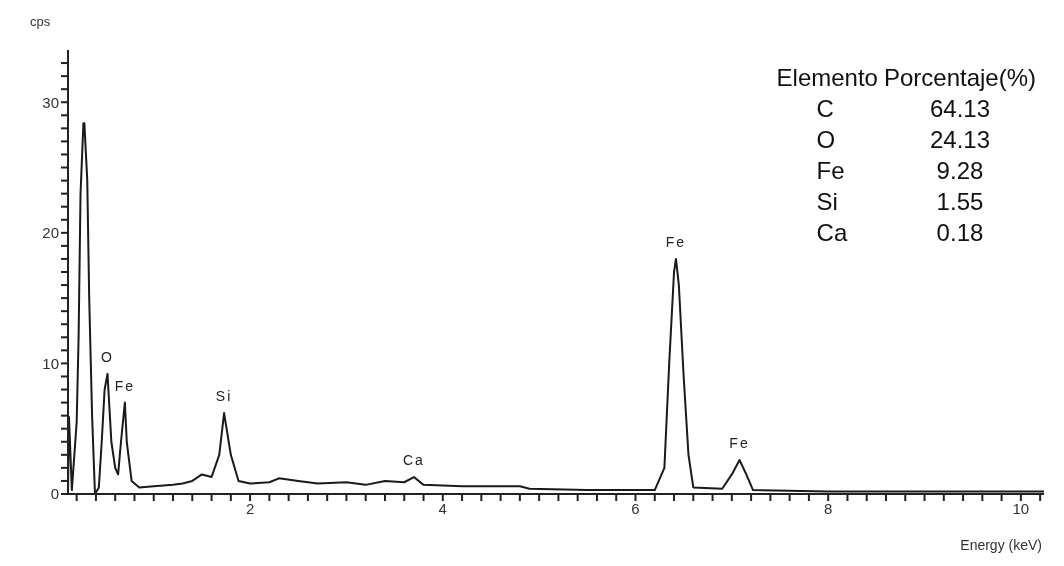 The image size is (1064, 566). I want to click on annotation: 64.13, so click(959, 109).